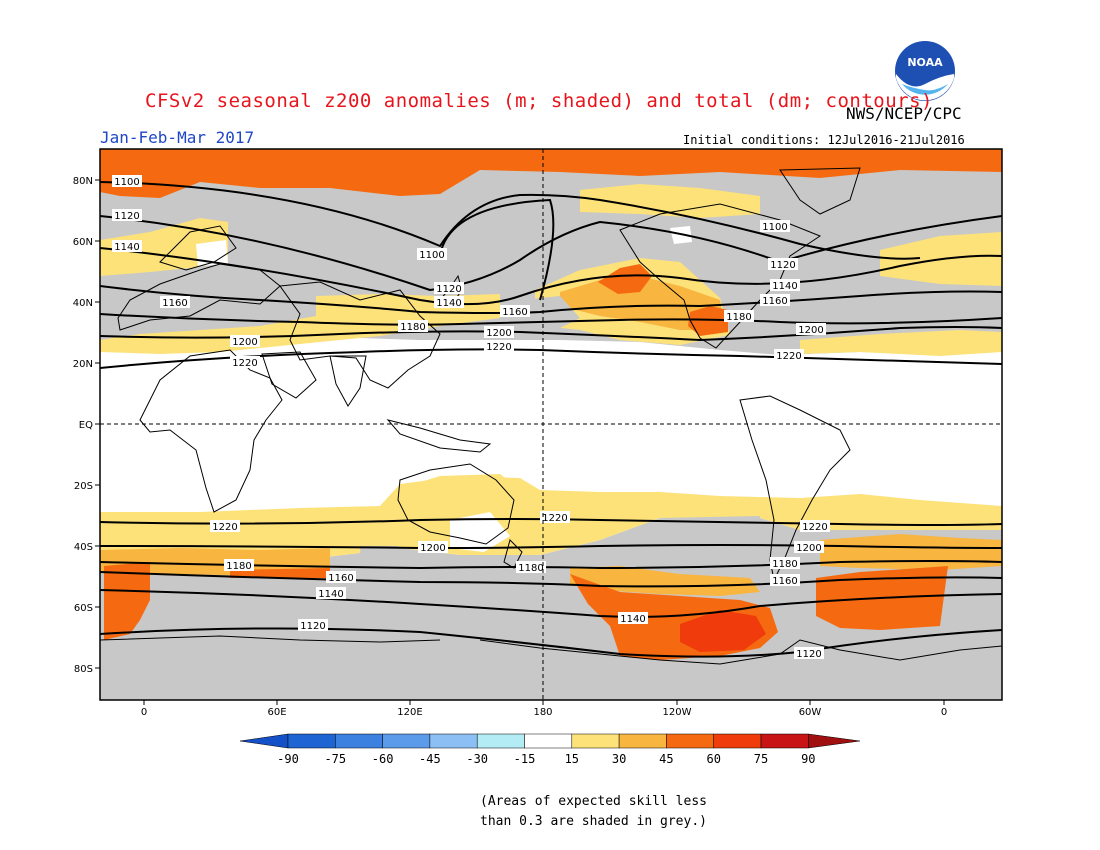 This screenshot has width=1100, height=850. What do you see at coordinates (666, 759) in the screenshot?
I see `colorbar-label: 45` at bounding box center [666, 759].